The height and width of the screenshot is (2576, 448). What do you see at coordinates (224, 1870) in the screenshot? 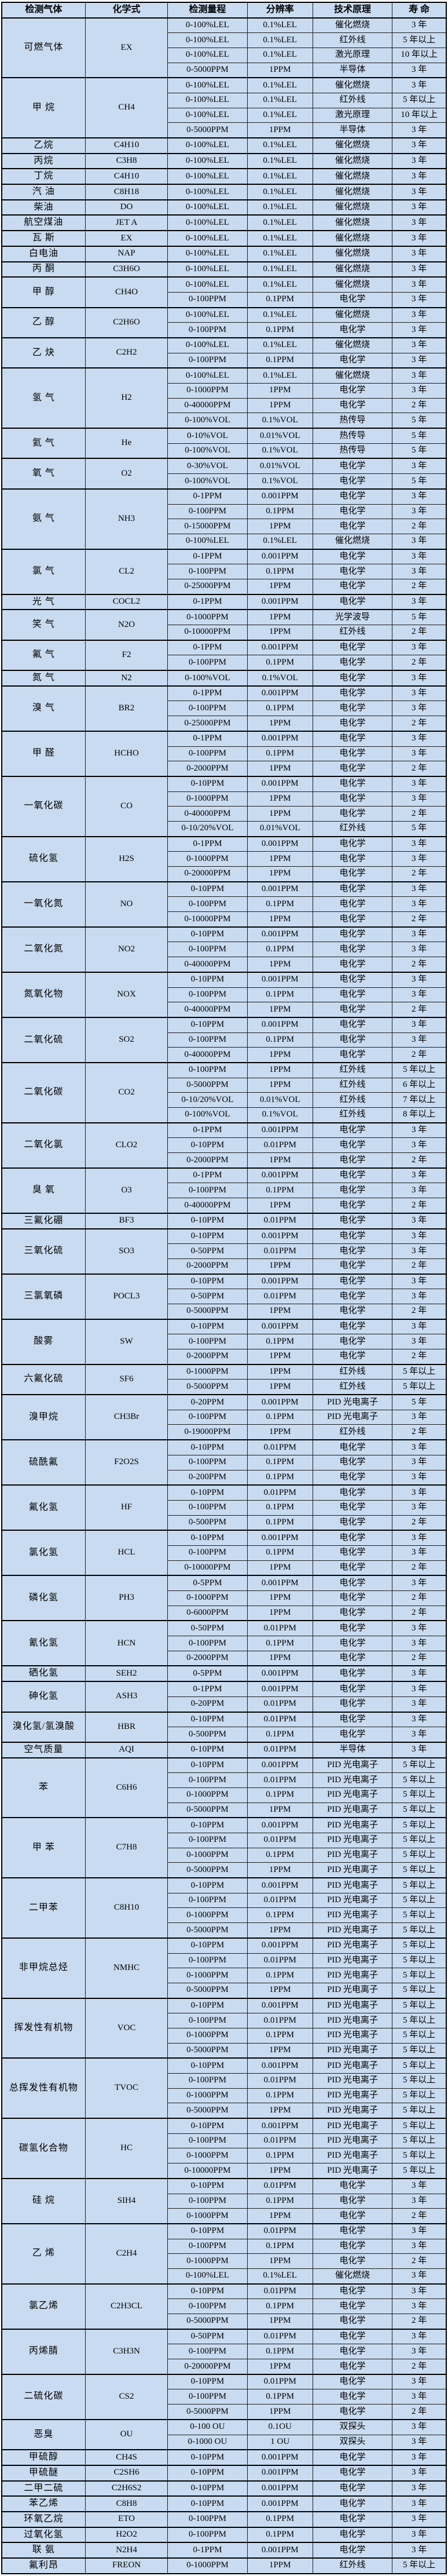
I see `table-row: 0-5000PPM 1PPM PID 光电离子 5 年以上` at bounding box center [224, 1870].